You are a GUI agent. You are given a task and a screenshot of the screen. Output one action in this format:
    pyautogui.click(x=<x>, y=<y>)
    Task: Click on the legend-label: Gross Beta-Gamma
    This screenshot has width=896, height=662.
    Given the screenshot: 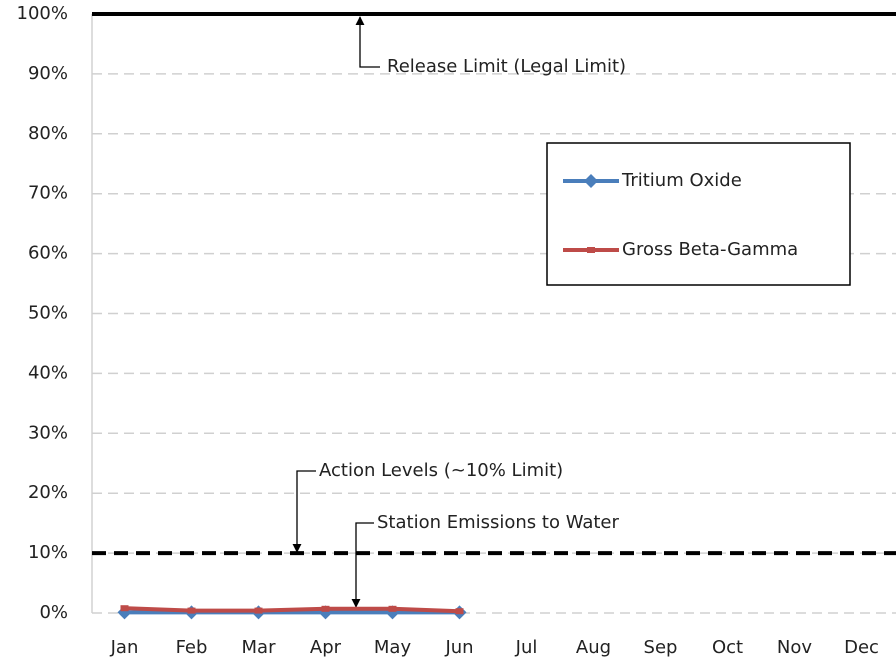 What is the action you would take?
    pyautogui.click(x=710, y=249)
    